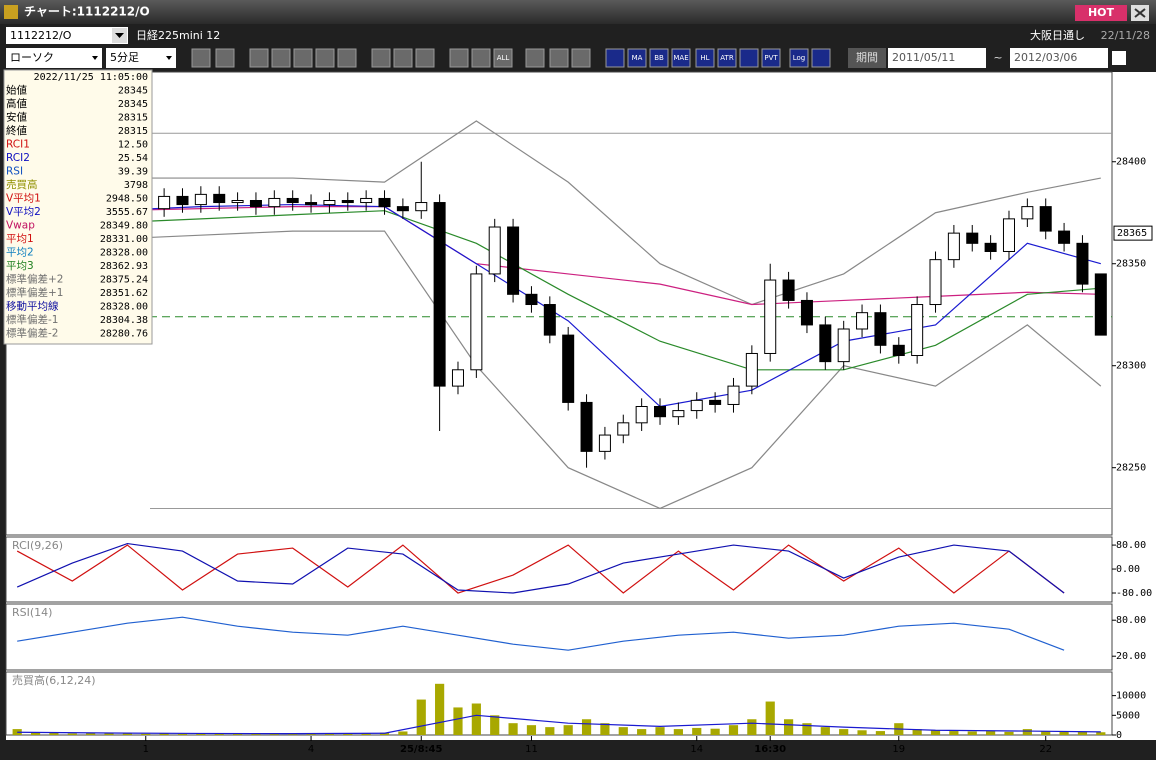 The width and height of the screenshot is (1156, 760). What do you see at coordinates (127, 212) in the screenshot?
I see `info-value: 3555.67` at bounding box center [127, 212].